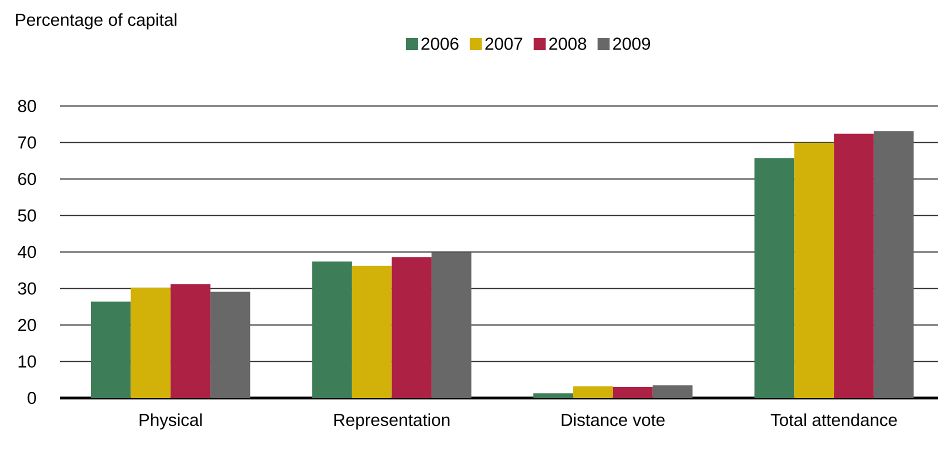  I want to click on y-tick-label: 10, so click(27, 361).